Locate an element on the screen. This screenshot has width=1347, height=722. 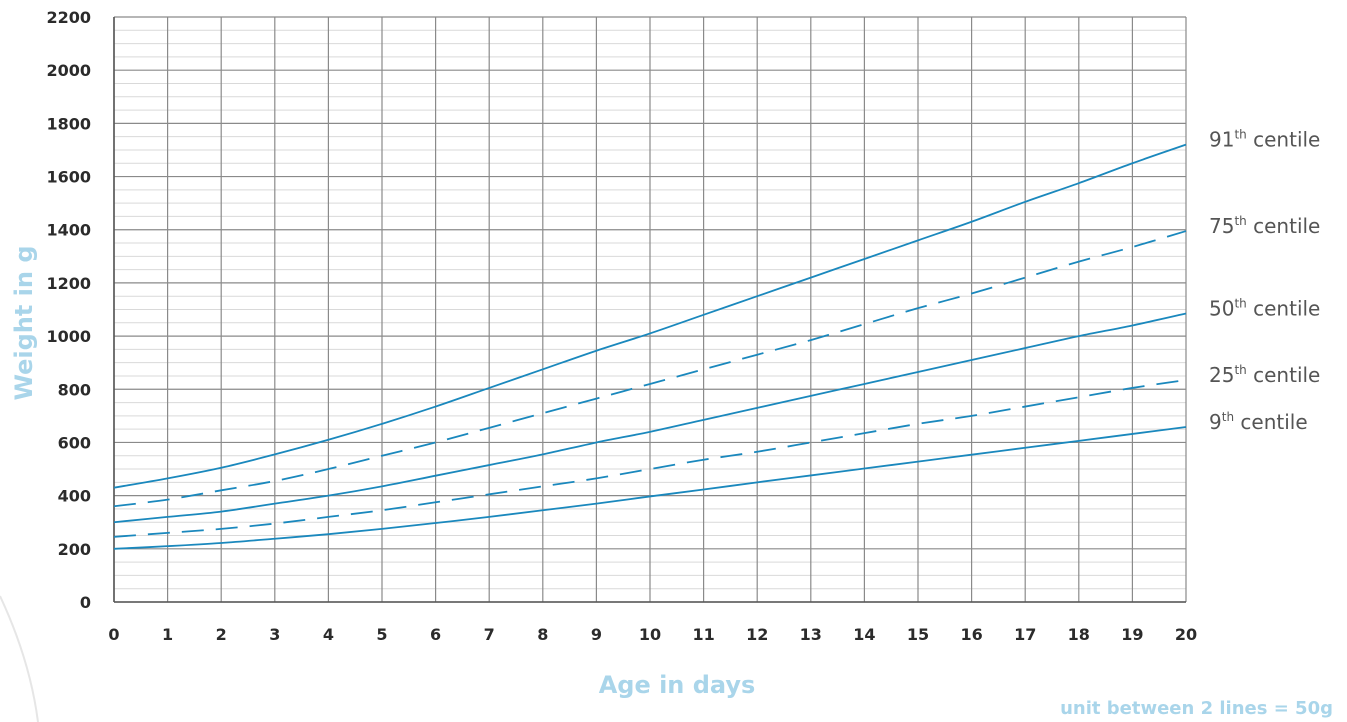
y-tick-label: 1600 is located at coordinates (68, 177).